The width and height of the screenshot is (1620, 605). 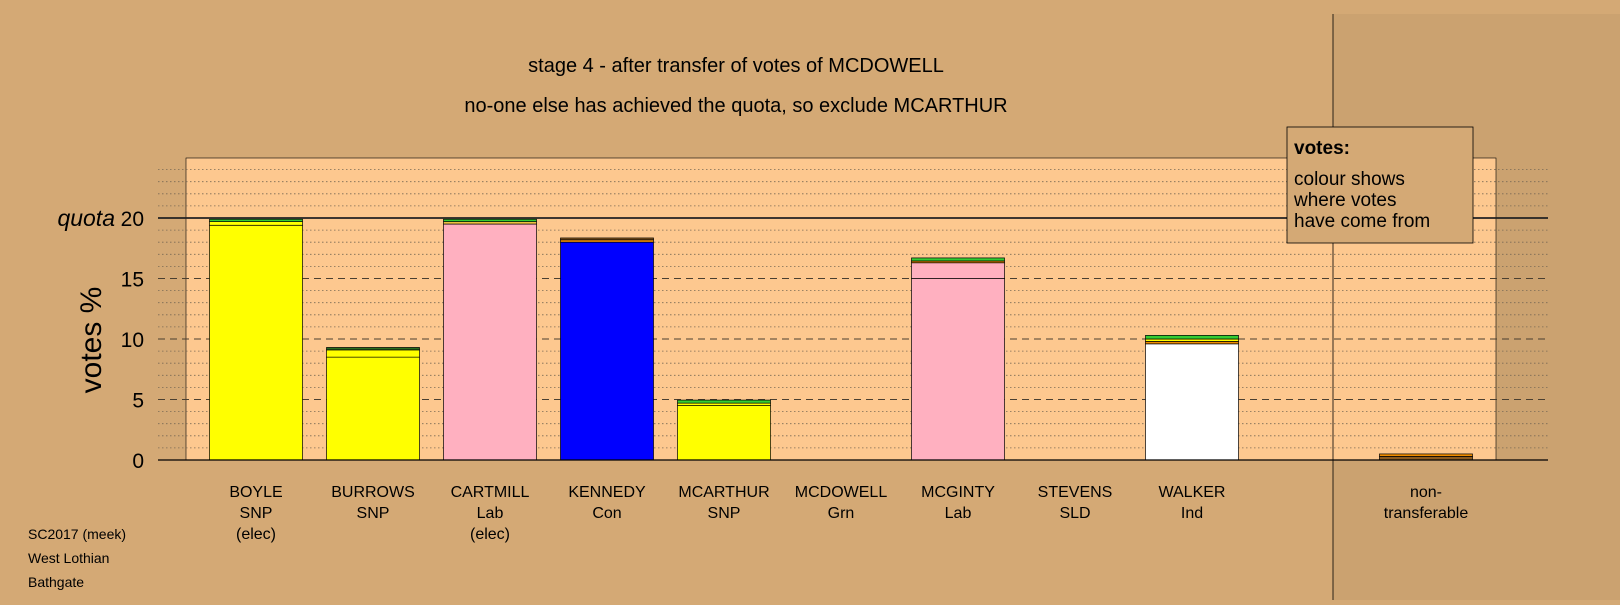 I want to click on x-tick-label: KENNEDY, so click(x=607, y=492).